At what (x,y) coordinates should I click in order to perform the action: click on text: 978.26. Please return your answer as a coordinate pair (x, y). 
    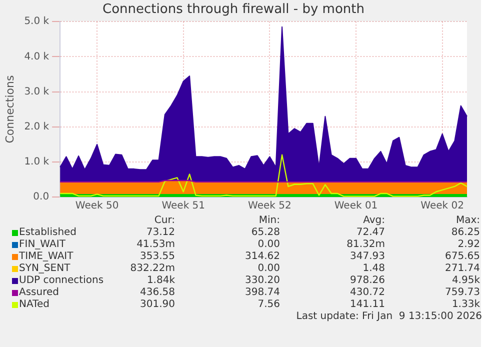
    Looking at the image, I should click on (367, 280).